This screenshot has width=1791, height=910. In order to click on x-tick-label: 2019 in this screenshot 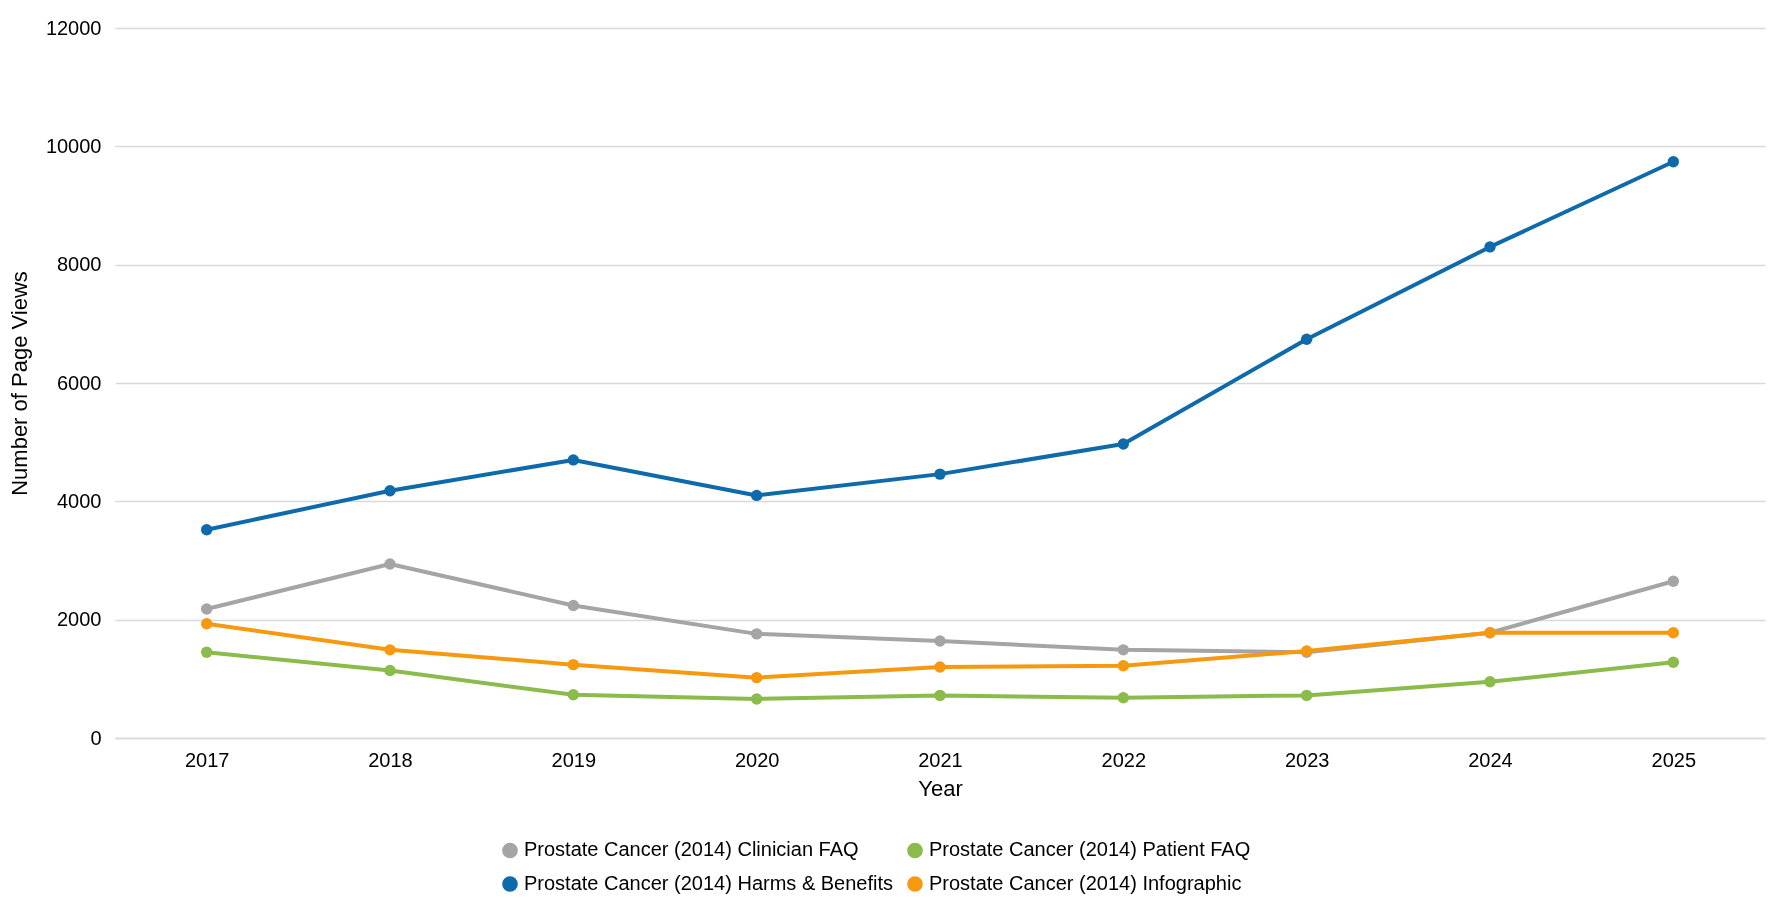, I will do `click(574, 759)`.